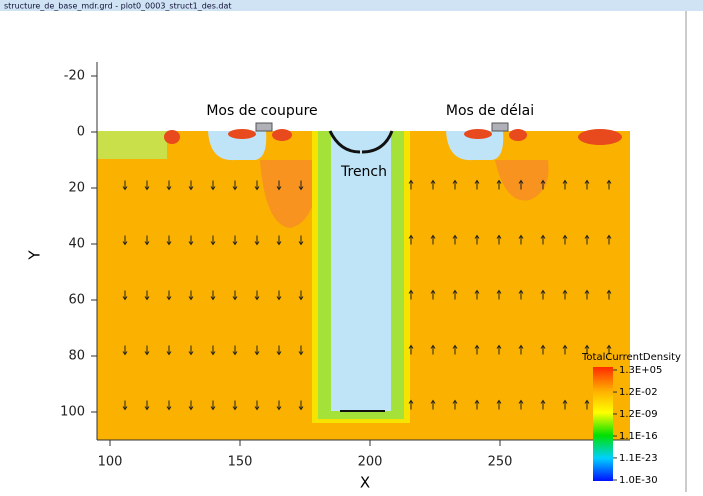  Describe the element at coordinates (72, 412) in the screenshot. I see `y-tick-label: 100` at that location.